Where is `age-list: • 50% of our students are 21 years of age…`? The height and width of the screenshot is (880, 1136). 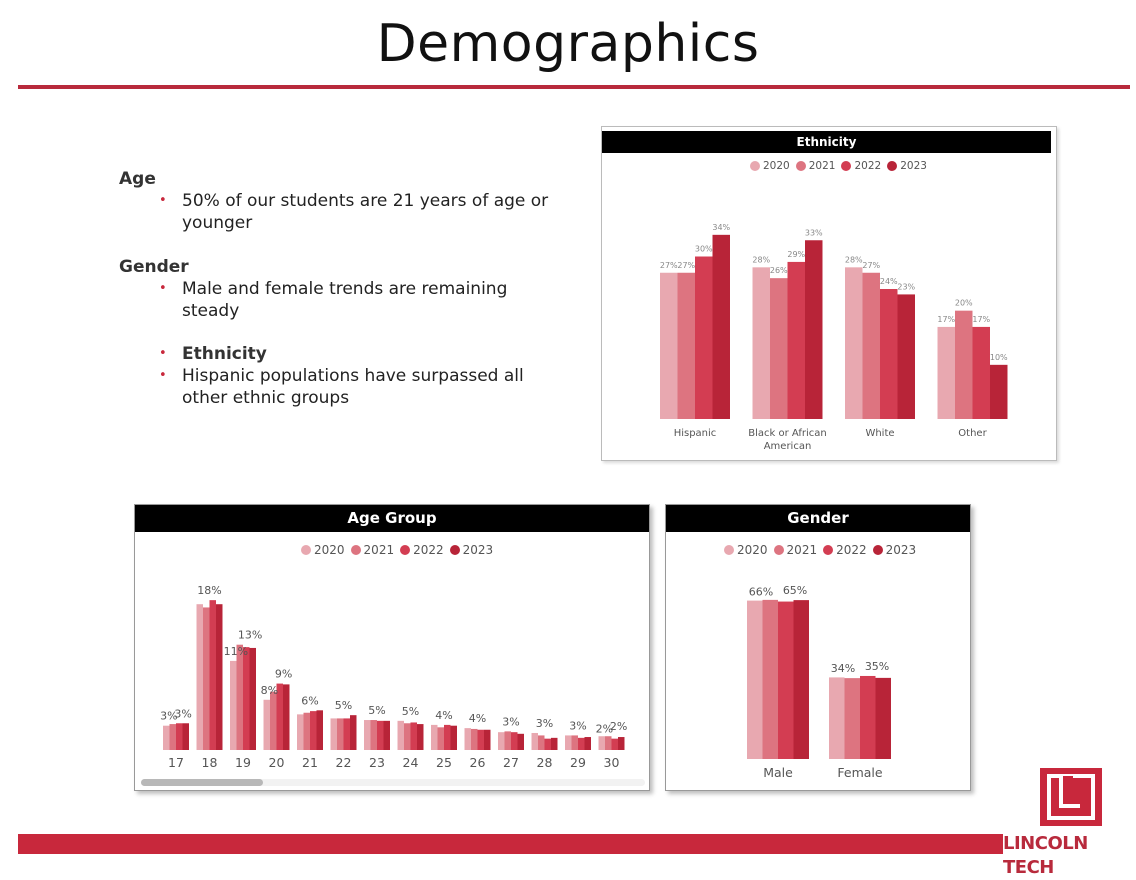
age-list: • 50% of our students are 21 years of age… is located at coordinates (339, 212).